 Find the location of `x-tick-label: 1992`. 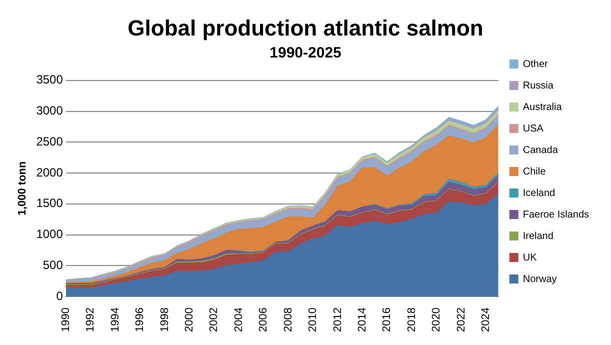

x-tick-label: 1992 is located at coordinates (90, 320).